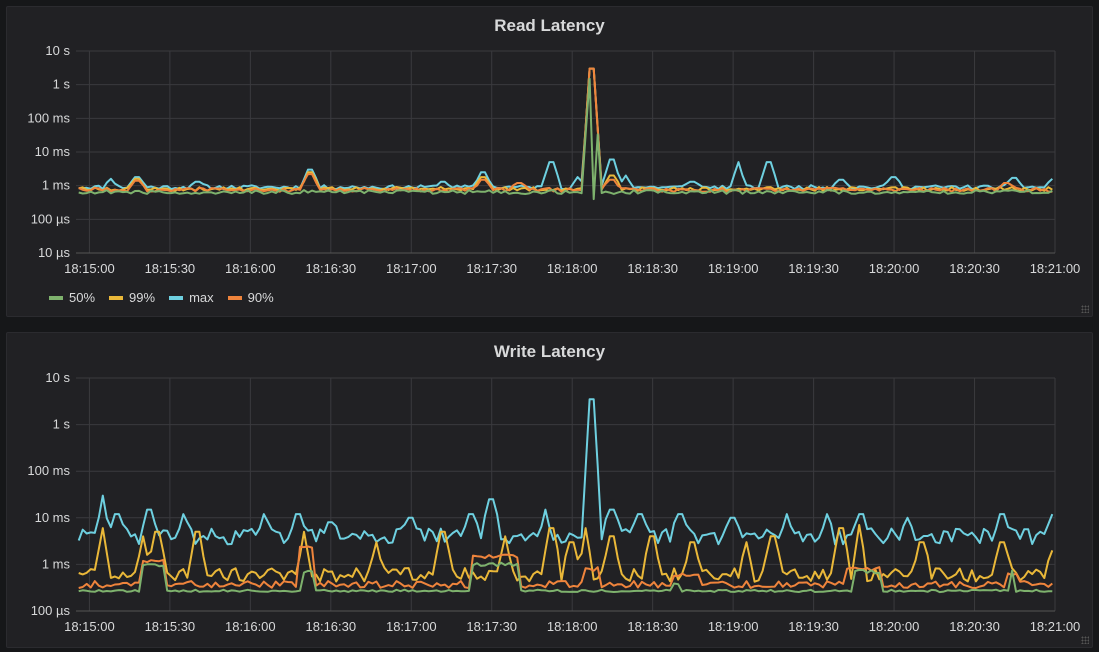 The height and width of the screenshot is (652, 1099). I want to click on series-line-99p, so click(566, 553).